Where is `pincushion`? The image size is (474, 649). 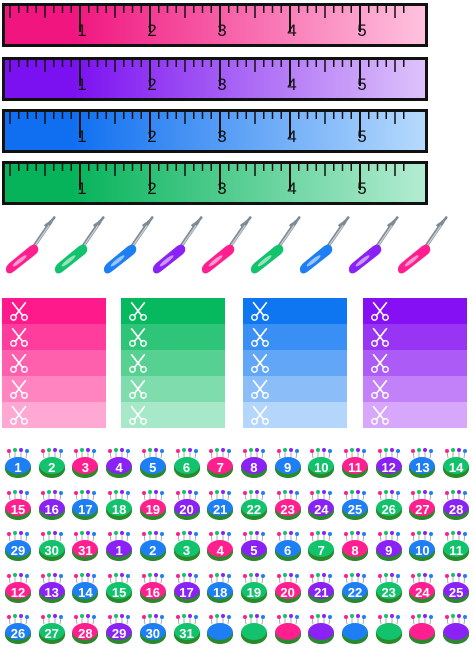
pincushion is located at coordinates (456, 629).